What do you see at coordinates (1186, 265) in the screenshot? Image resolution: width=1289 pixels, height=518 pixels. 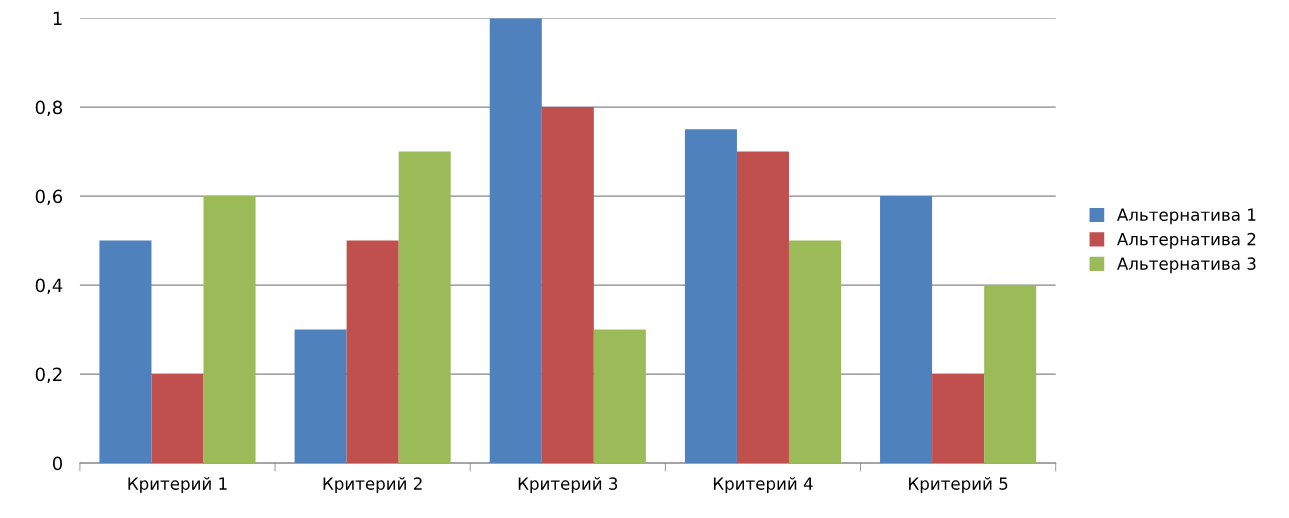 I see `legend-label: Альтернатива 3` at bounding box center [1186, 265].